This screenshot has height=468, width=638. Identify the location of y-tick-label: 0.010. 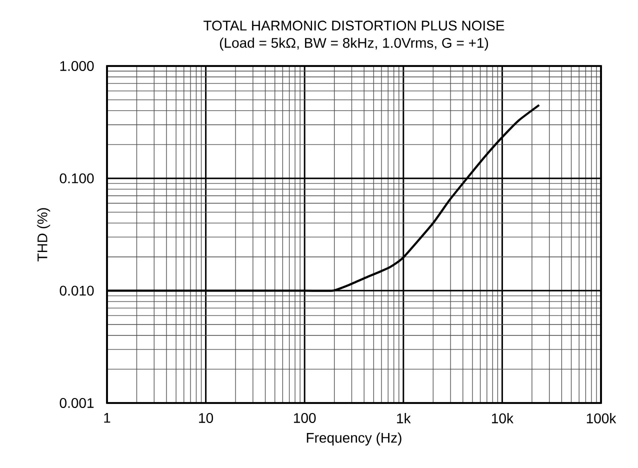
(77, 291).